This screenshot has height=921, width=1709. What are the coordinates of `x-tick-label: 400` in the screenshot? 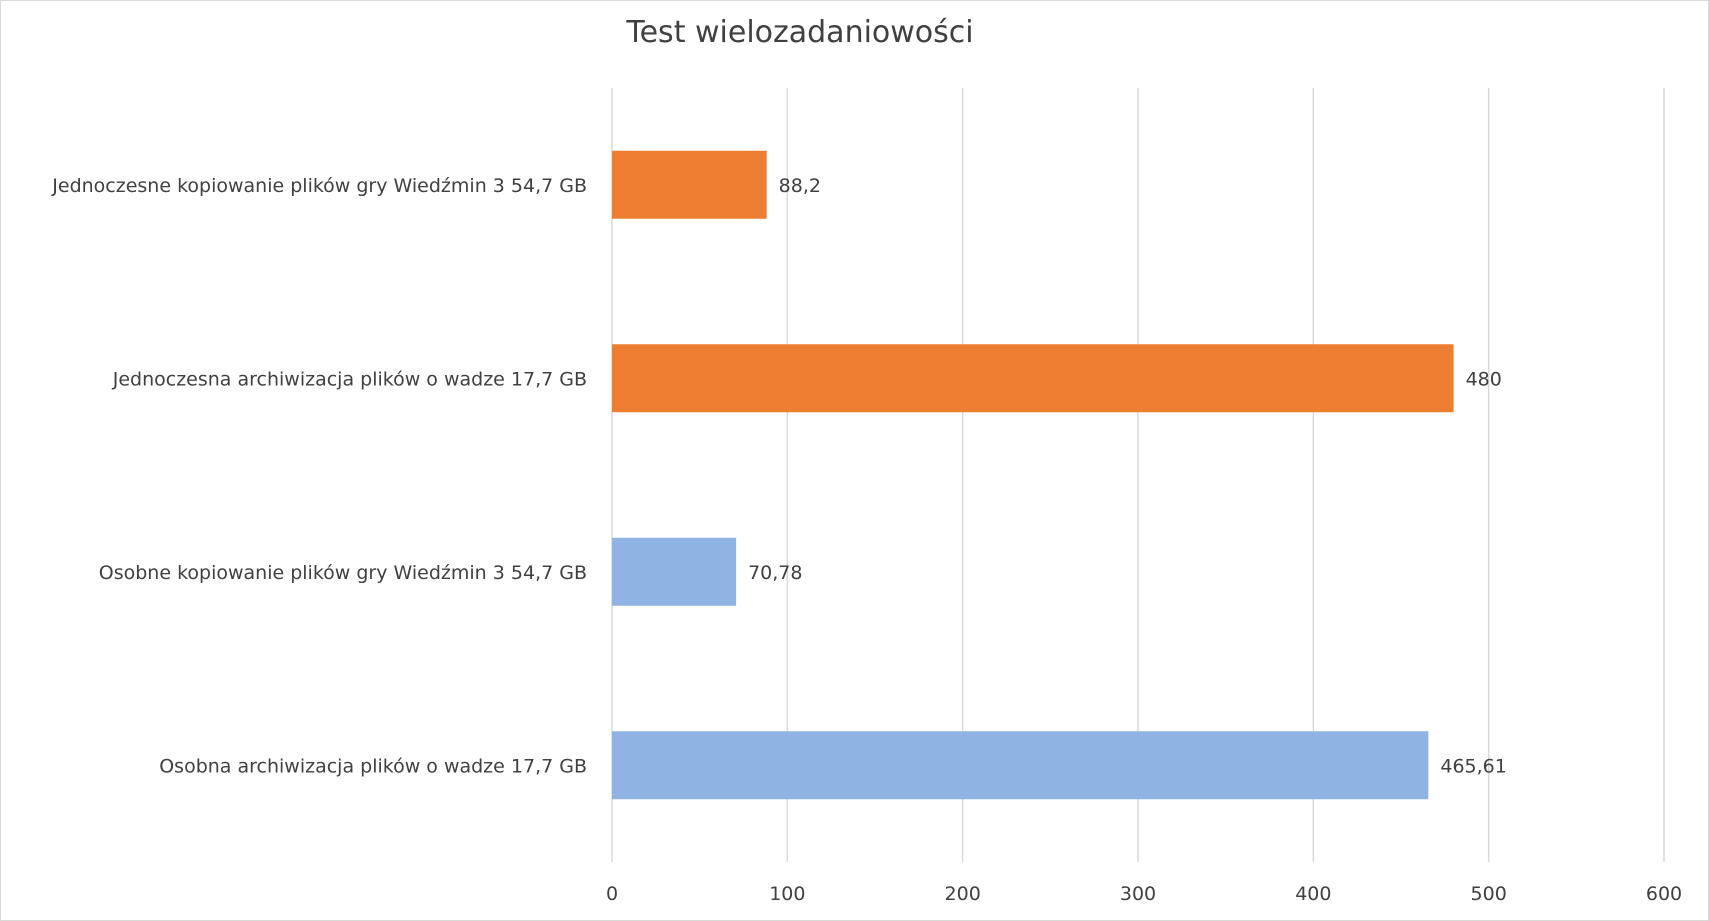 It's located at (1313, 894).